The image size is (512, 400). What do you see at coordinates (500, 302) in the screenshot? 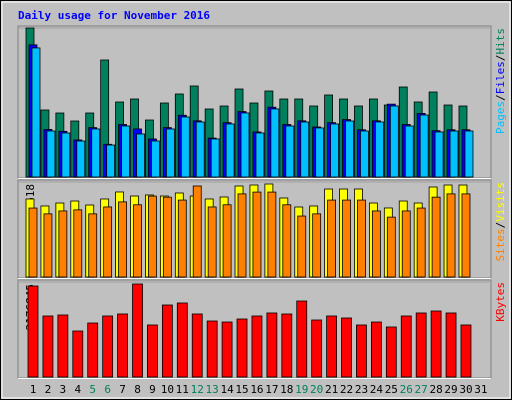
I see `legend-entry: KBytes` at bounding box center [500, 302].